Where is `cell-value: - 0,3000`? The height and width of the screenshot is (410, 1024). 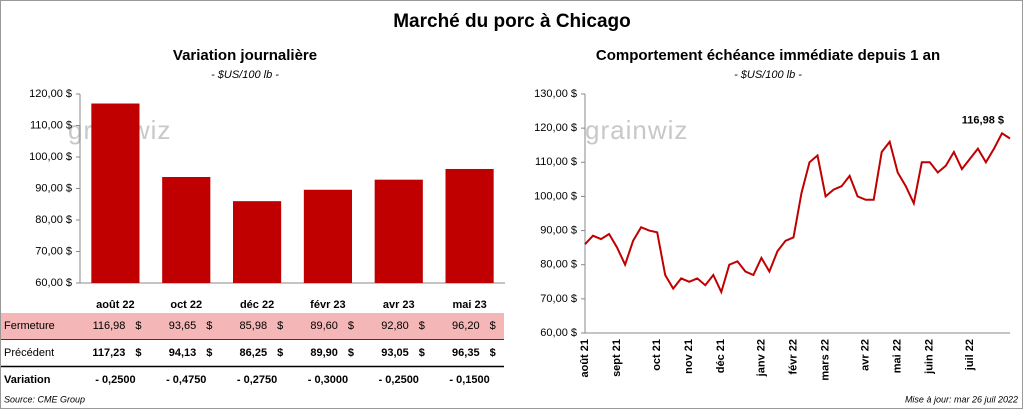
cell-value: - 0,3000 is located at coordinates (328, 380).